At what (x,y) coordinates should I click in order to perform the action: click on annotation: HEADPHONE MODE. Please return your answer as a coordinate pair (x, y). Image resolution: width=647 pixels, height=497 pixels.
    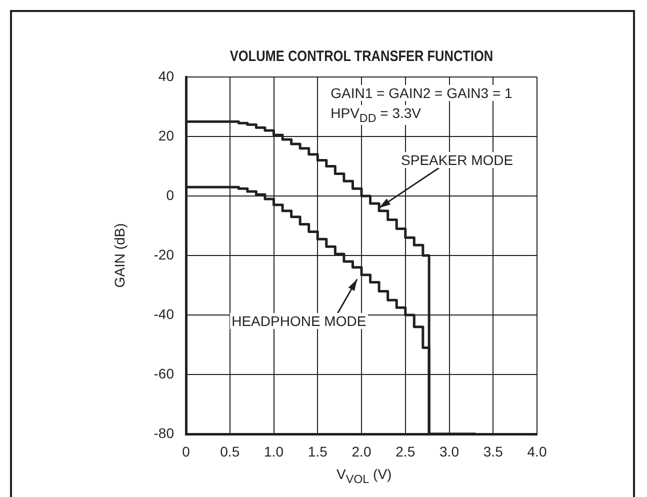
    Looking at the image, I should click on (299, 321).